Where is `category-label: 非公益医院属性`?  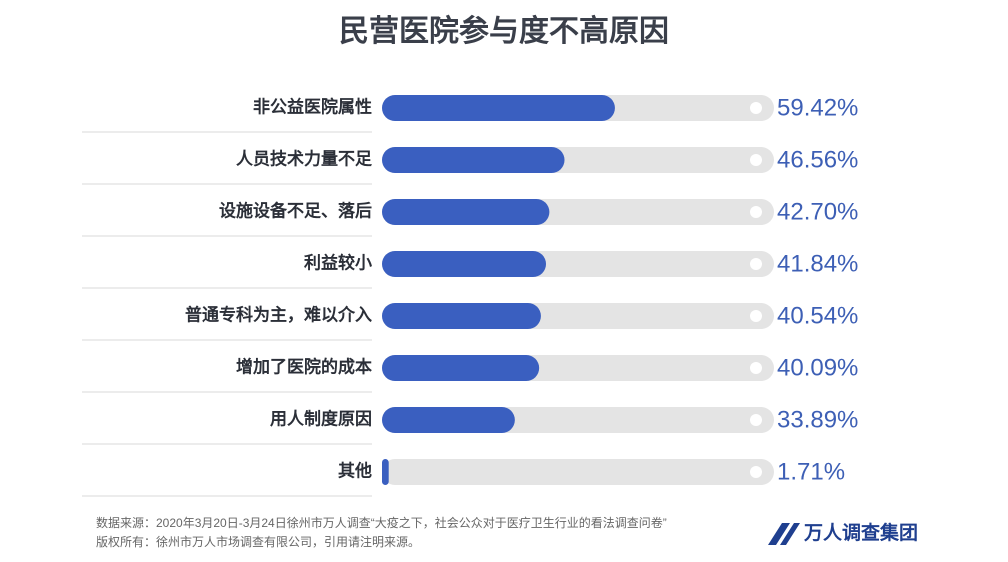 category-label: 非公益医院属性 is located at coordinates (312, 106).